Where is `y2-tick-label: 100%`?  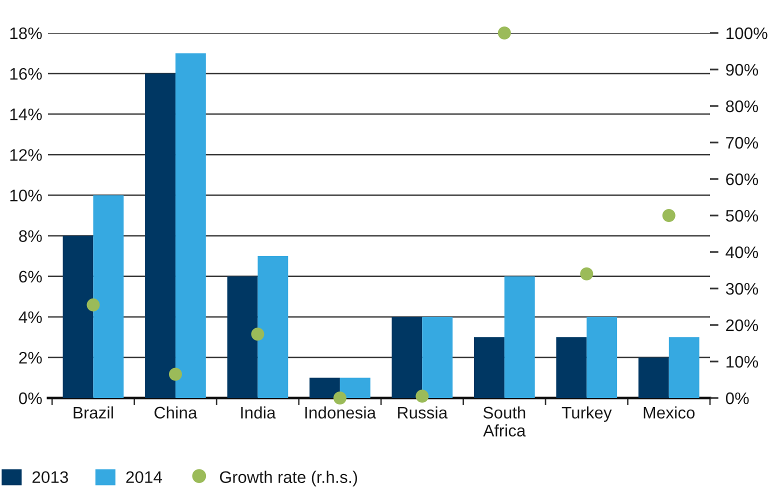 y2-tick-label: 100% is located at coordinates (747, 33).